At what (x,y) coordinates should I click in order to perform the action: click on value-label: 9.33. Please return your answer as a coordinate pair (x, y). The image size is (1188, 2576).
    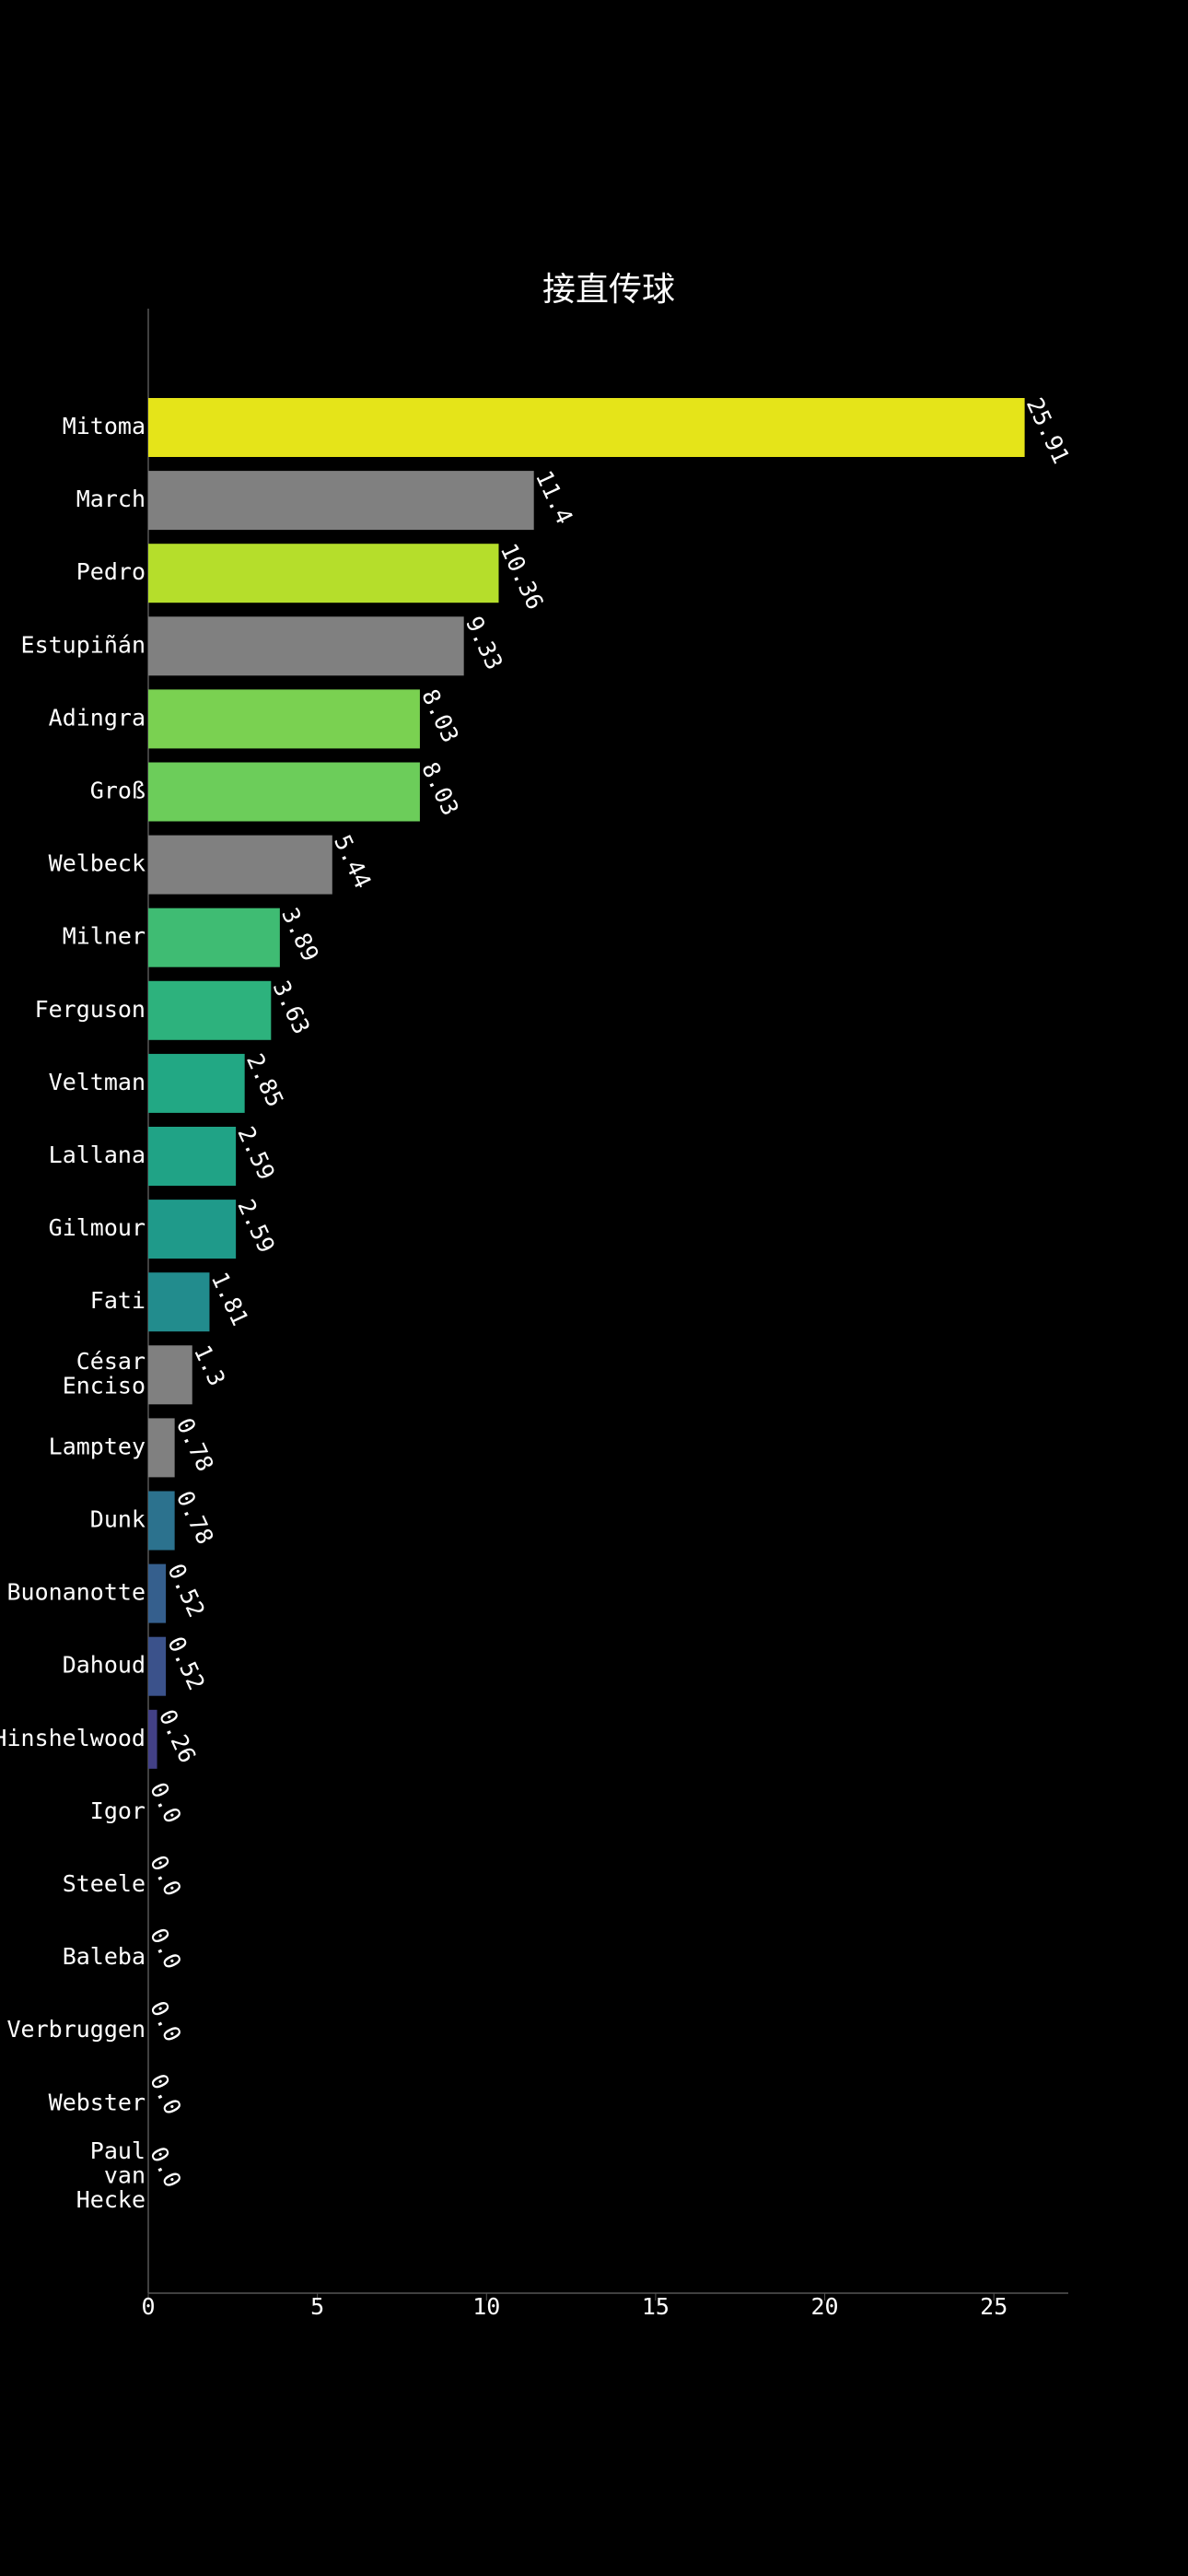
    Looking at the image, I should click on (484, 643).